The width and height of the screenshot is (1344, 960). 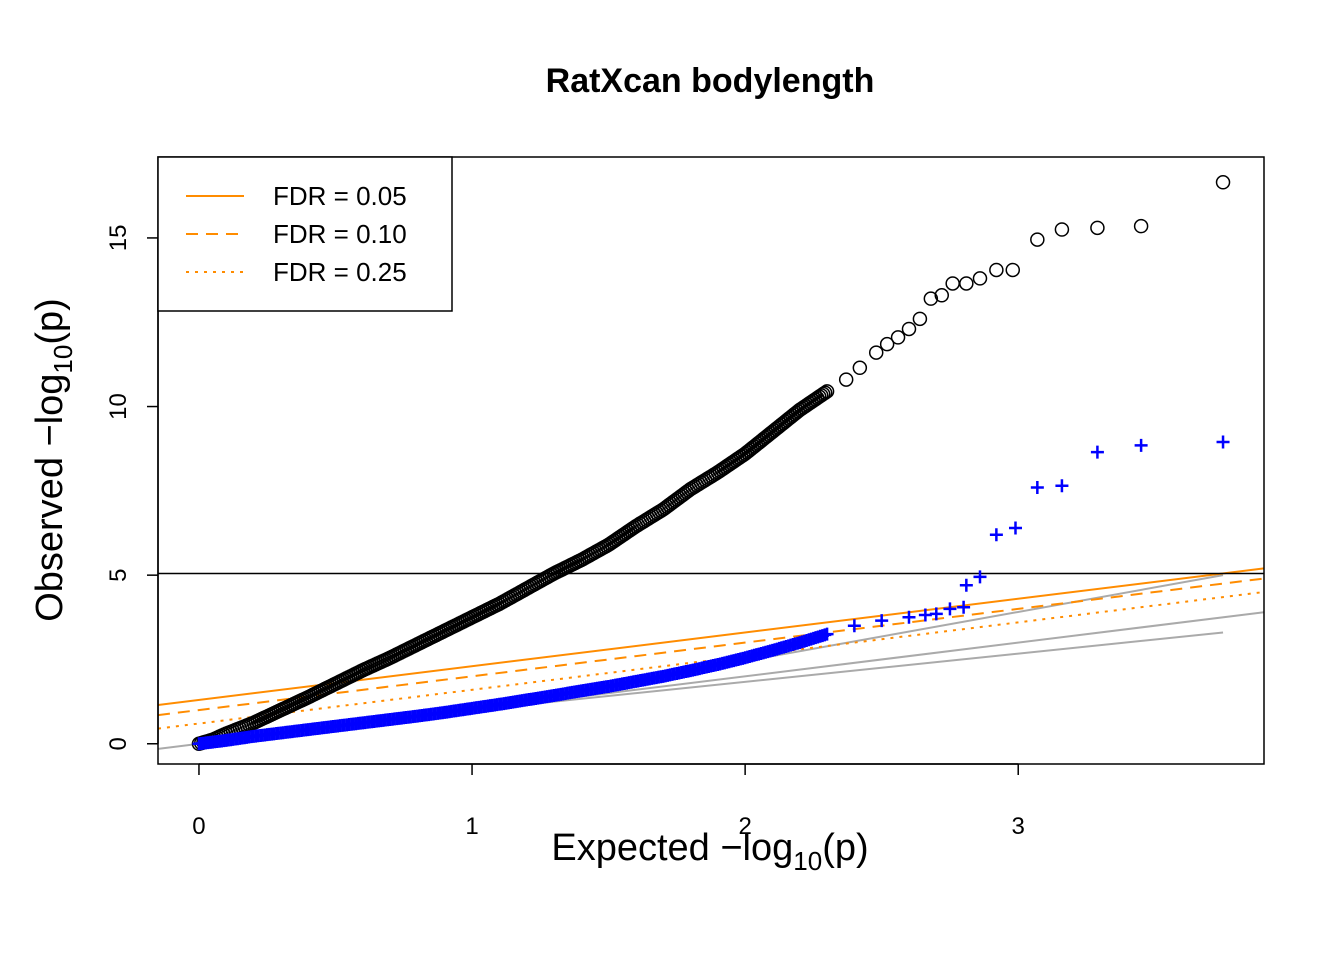 What do you see at coordinates (845, 848) in the screenshot?
I see `x-axis-title-suffix: (p)` at bounding box center [845, 848].